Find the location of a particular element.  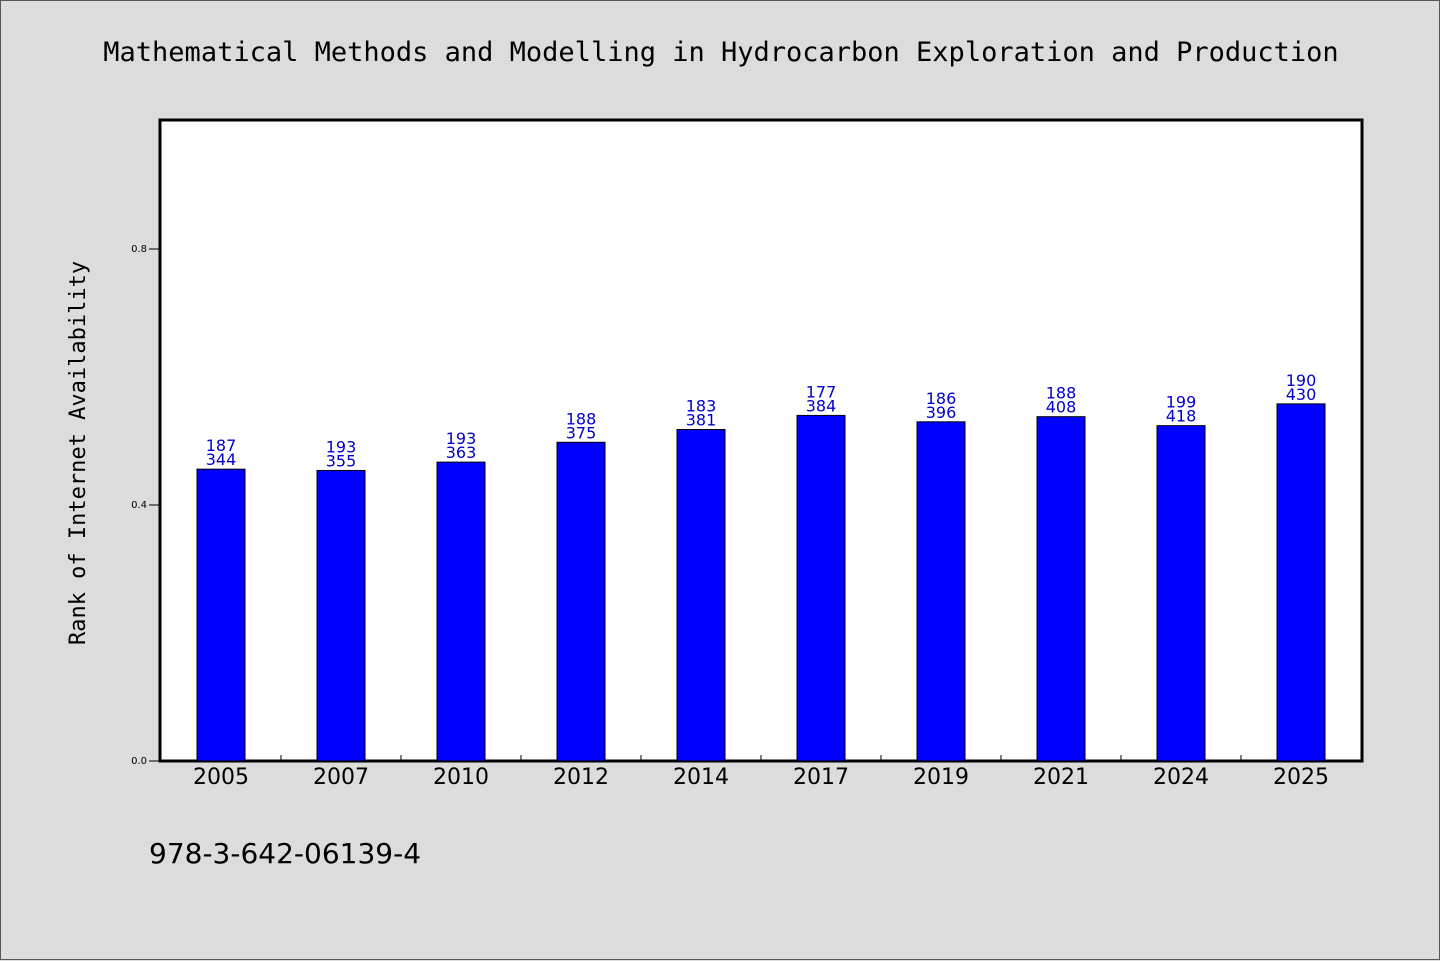

bar-label-bottom: 381 is located at coordinates (701, 419).